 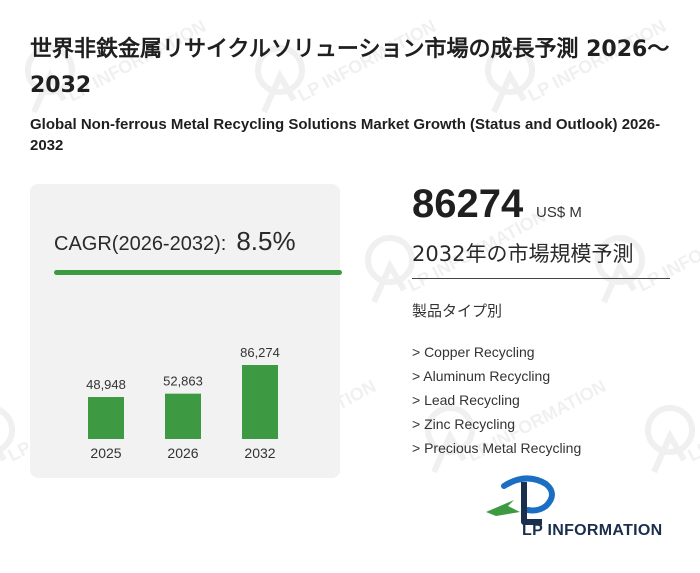 What do you see at coordinates (473, 352) in the screenshot?
I see `segment-item: > Copper Recycling` at bounding box center [473, 352].